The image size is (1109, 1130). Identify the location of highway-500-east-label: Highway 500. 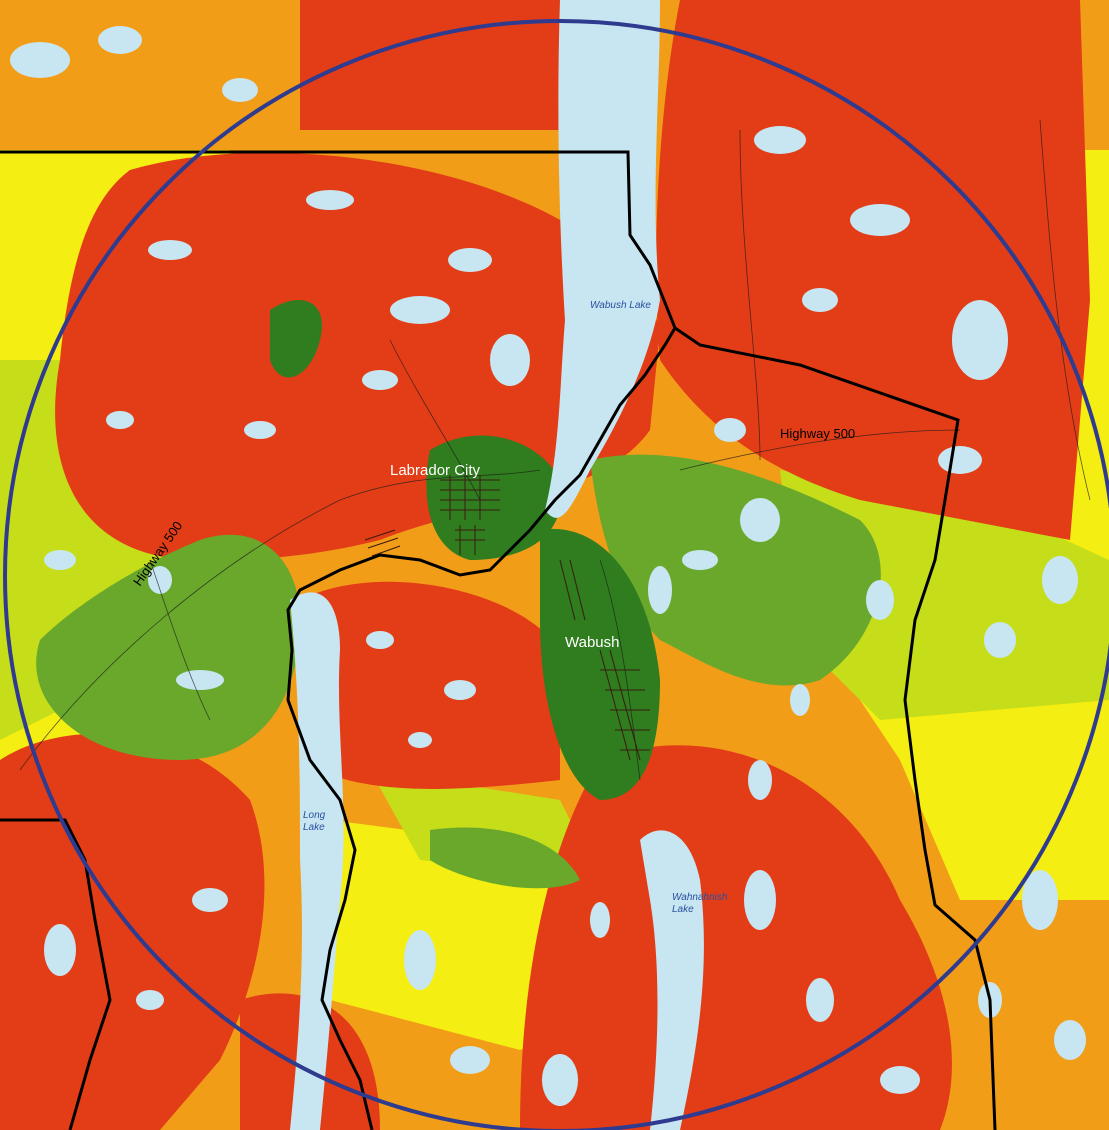
(818, 433).